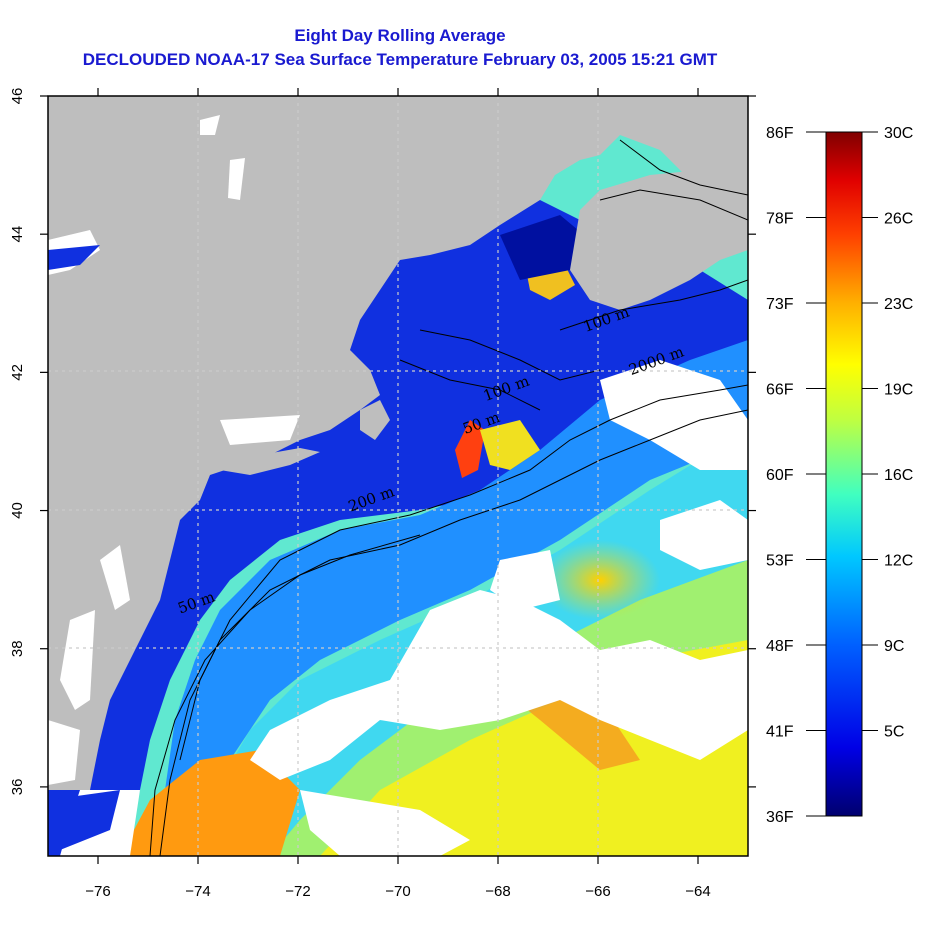 The height and width of the screenshot is (950, 950). What do you see at coordinates (780, 390) in the screenshot?
I see `fahrenheit-label: 66F` at bounding box center [780, 390].